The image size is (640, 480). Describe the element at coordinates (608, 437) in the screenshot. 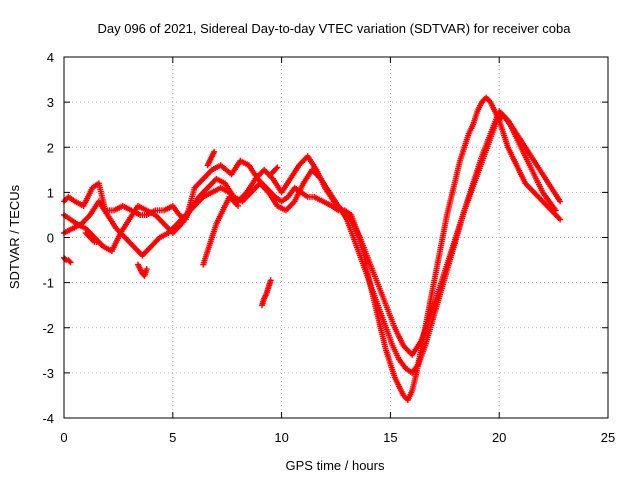

I see `x-tick-label: 25` at that location.